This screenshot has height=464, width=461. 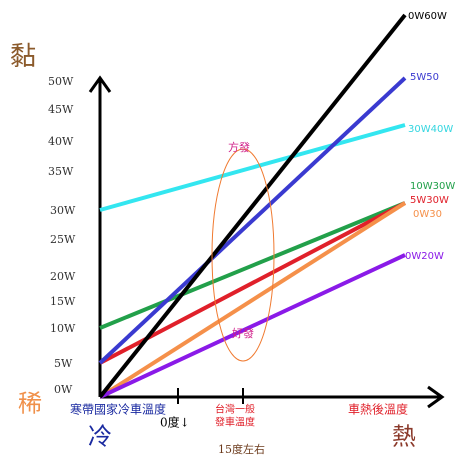 What do you see at coordinates (404, 437) in the screenshot?
I see `x-right-label: 熱` at bounding box center [404, 437].